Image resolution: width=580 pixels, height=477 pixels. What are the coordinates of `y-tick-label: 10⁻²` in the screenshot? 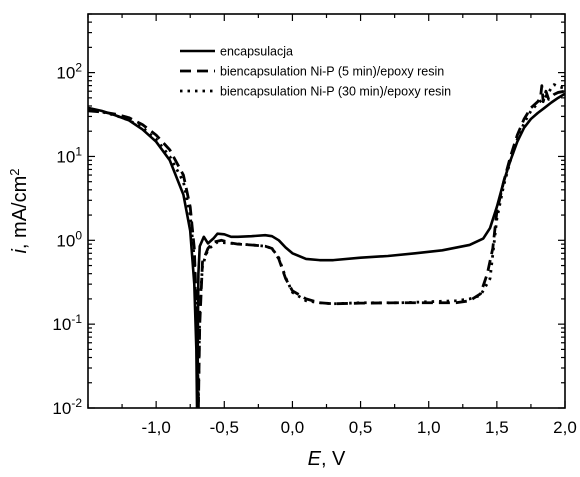 It's located at (67, 407).